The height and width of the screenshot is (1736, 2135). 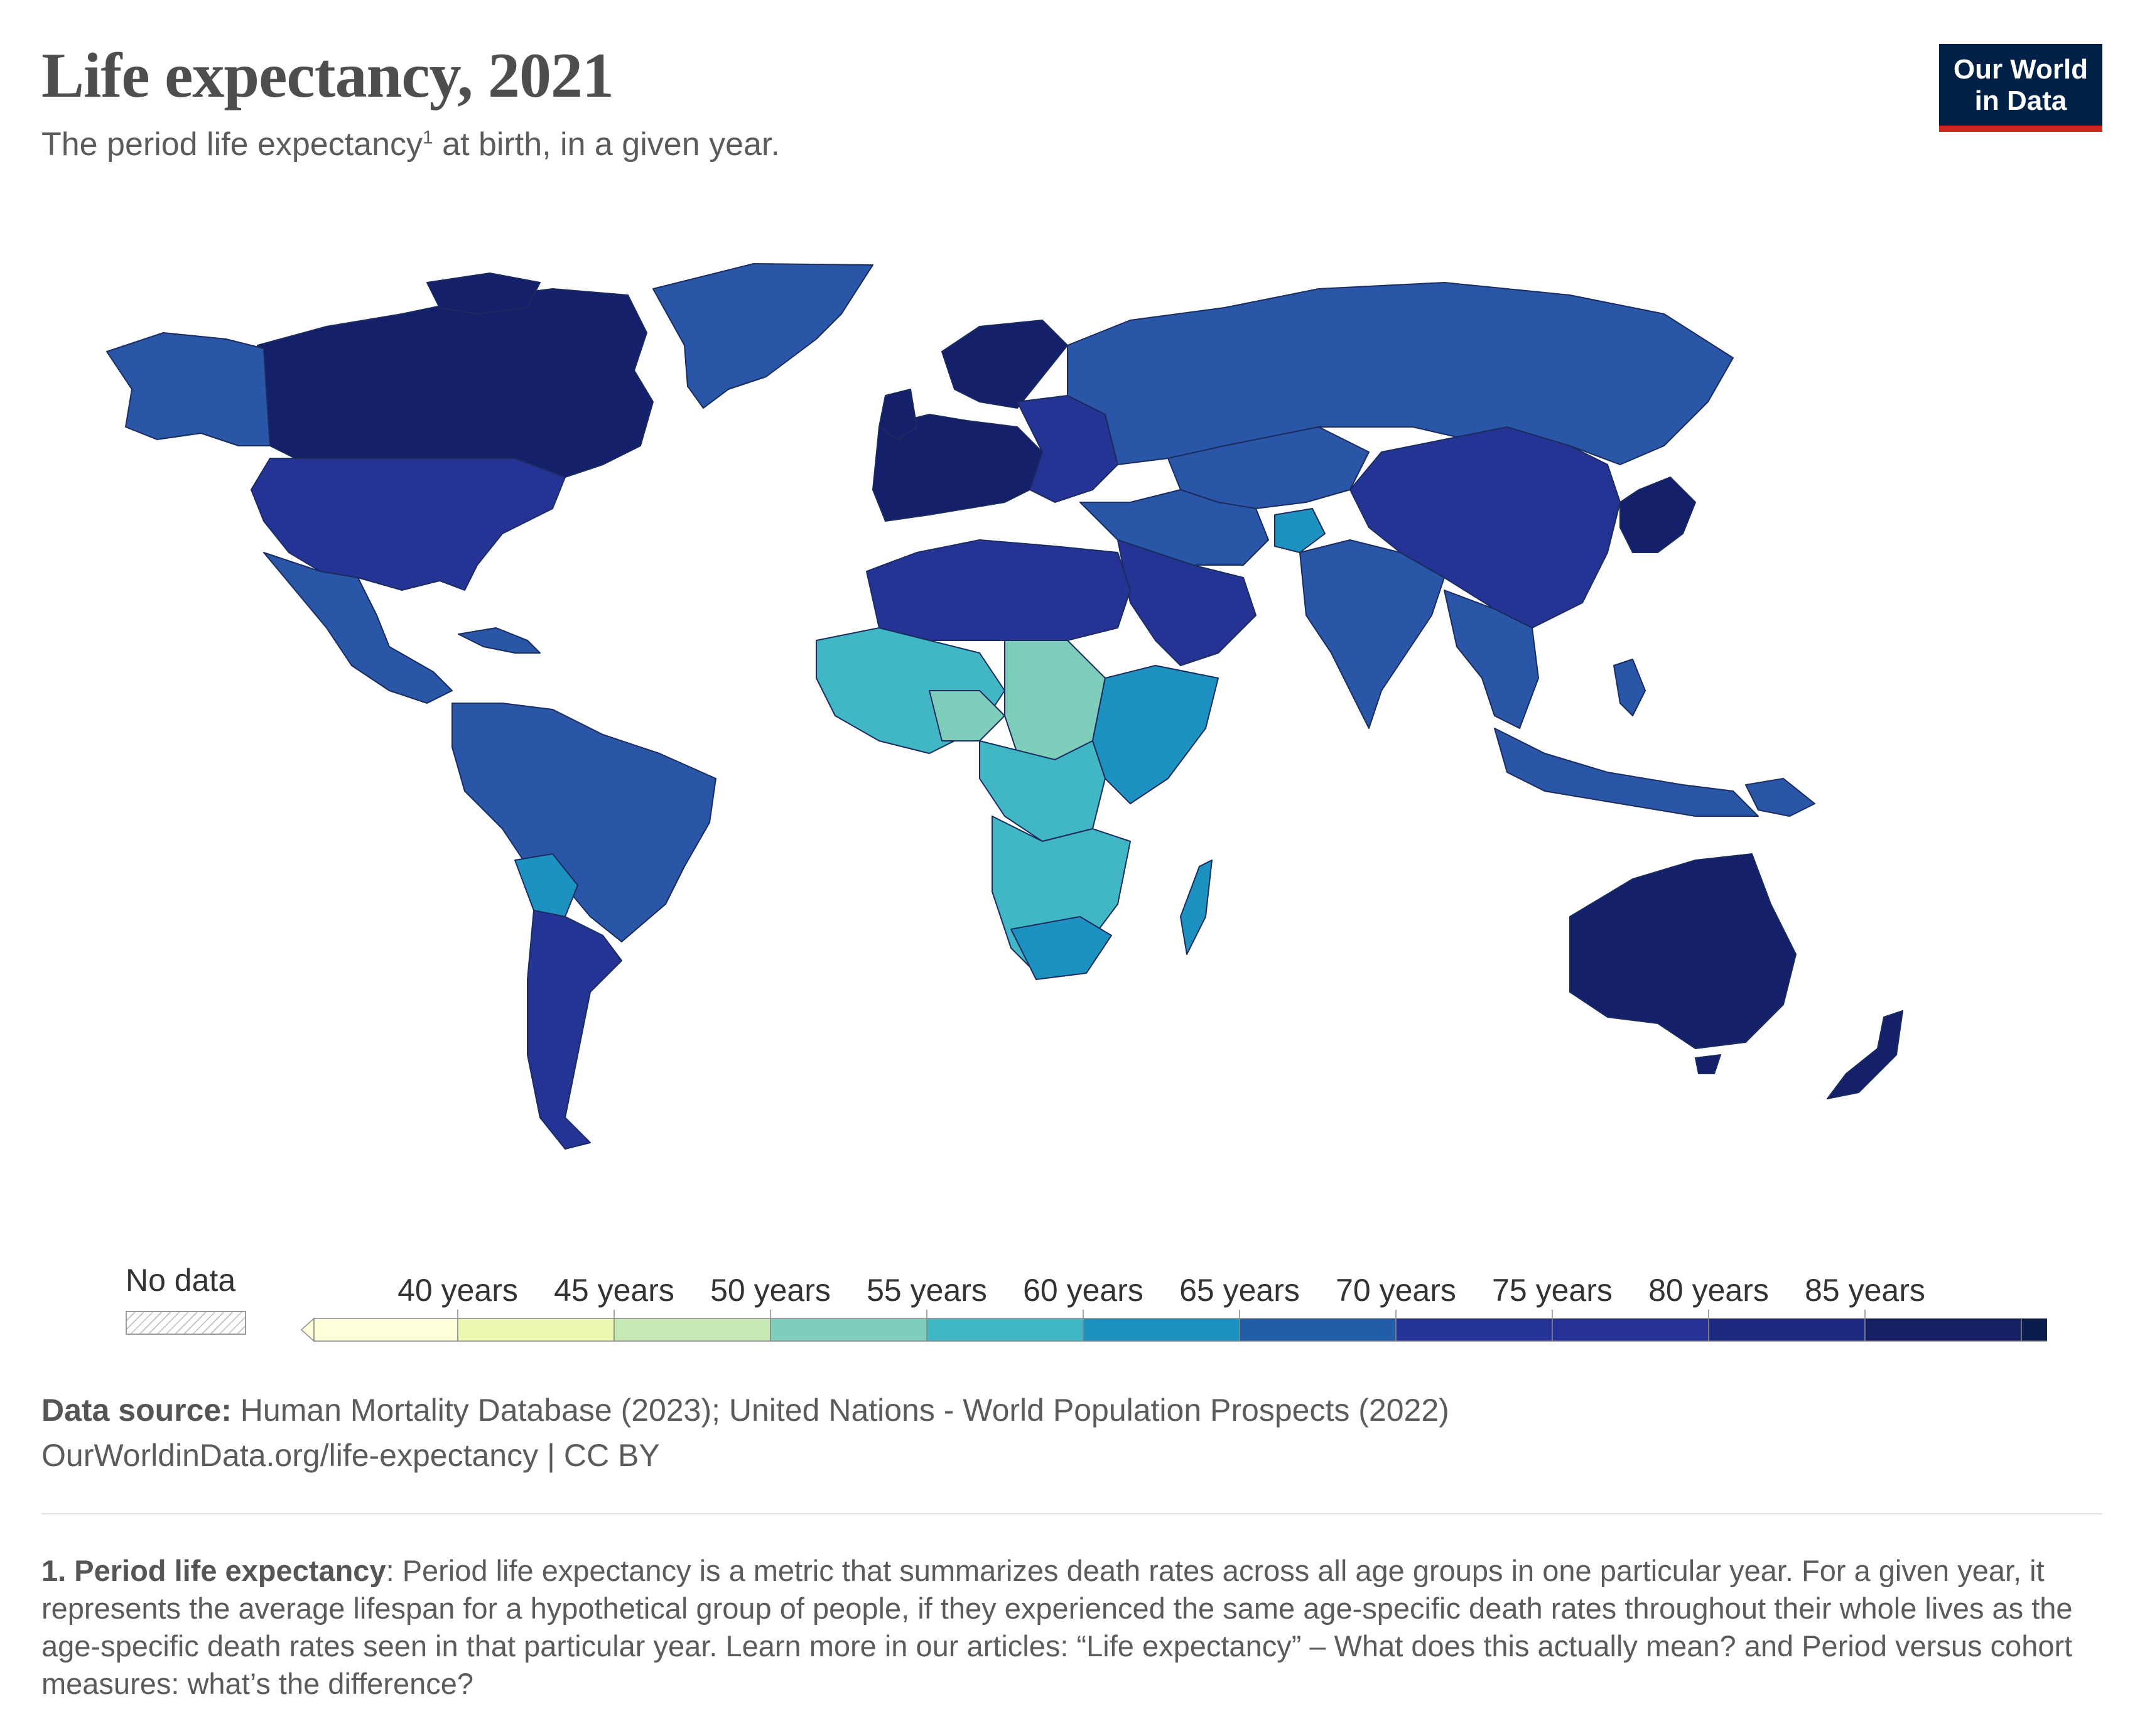 What do you see at coordinates (1552, 1290) in the screenshot?
I see `legend-tick-label-7: 75 years` at bounding box center [1552, 1290].